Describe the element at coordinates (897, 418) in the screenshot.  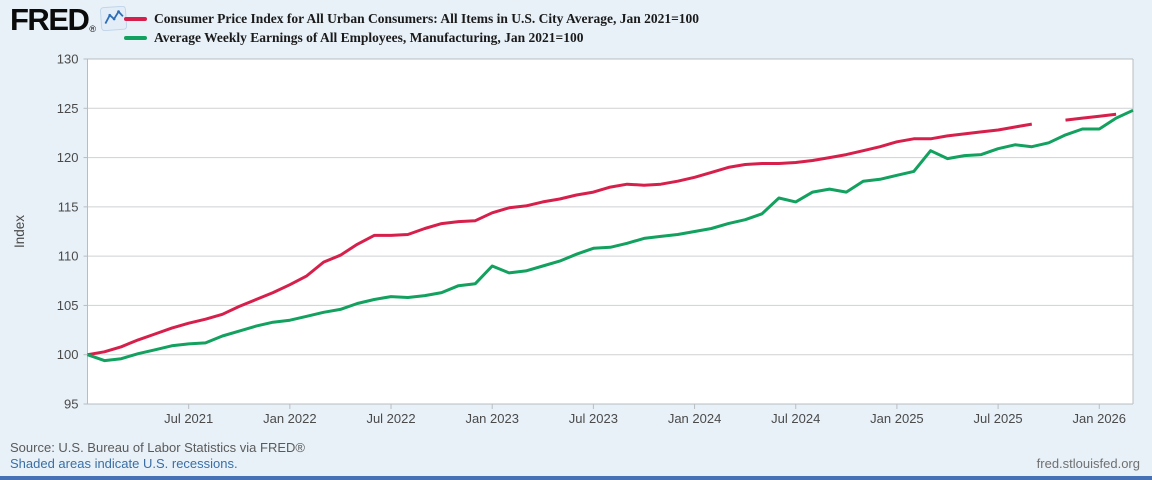
I see `x-tick-label-Jan-2025: Jan 2025` at that location.